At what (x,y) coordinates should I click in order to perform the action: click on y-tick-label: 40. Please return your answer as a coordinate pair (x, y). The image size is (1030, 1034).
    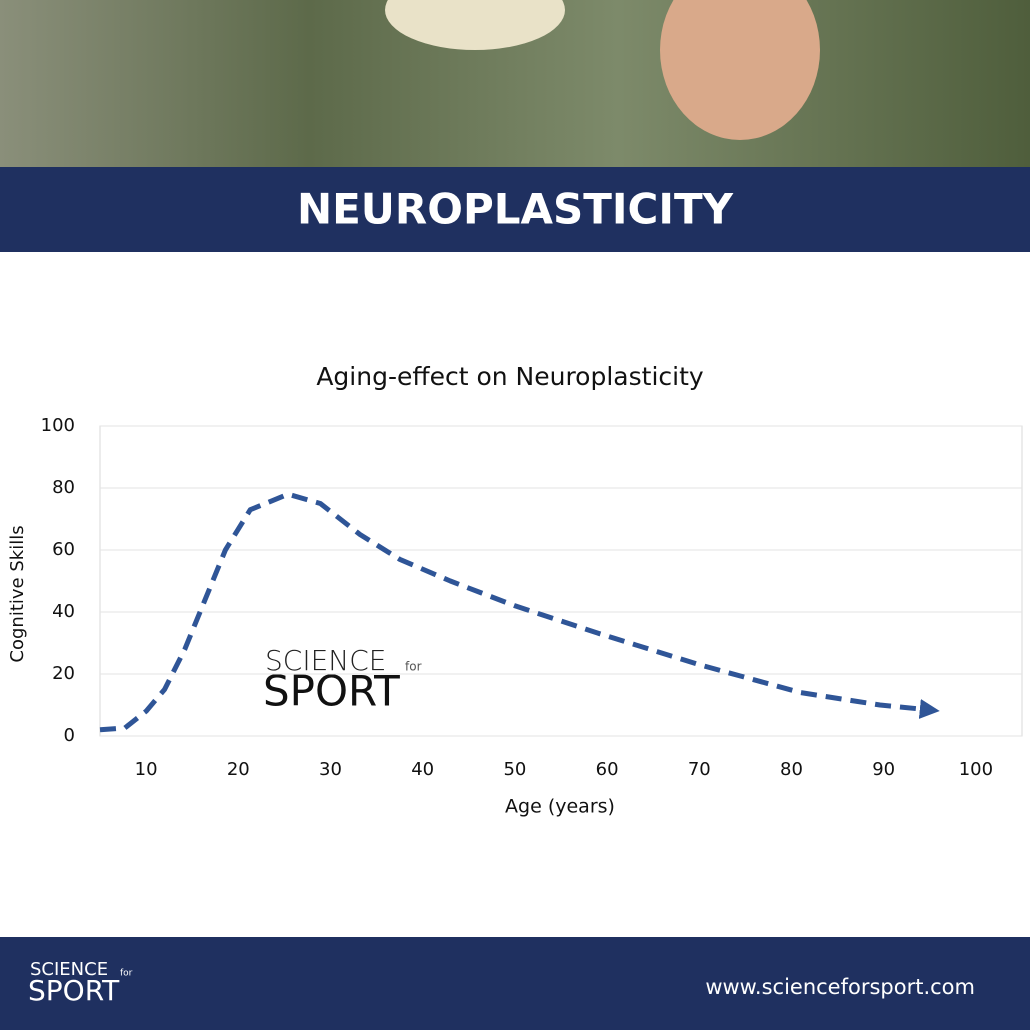
    Looking at the image, I should click on (63, 611).